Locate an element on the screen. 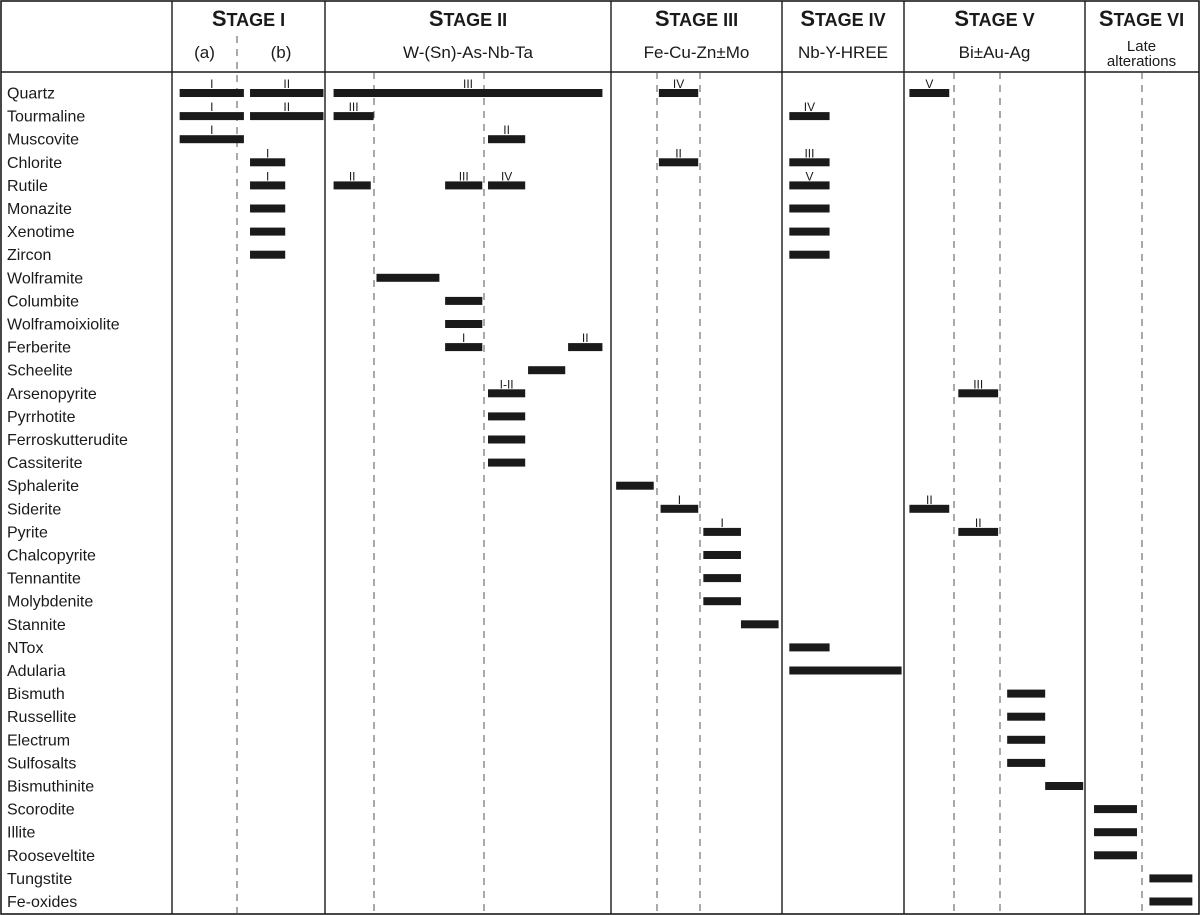  generation-label-quartz-2: III is located at coordinates (468, 84).